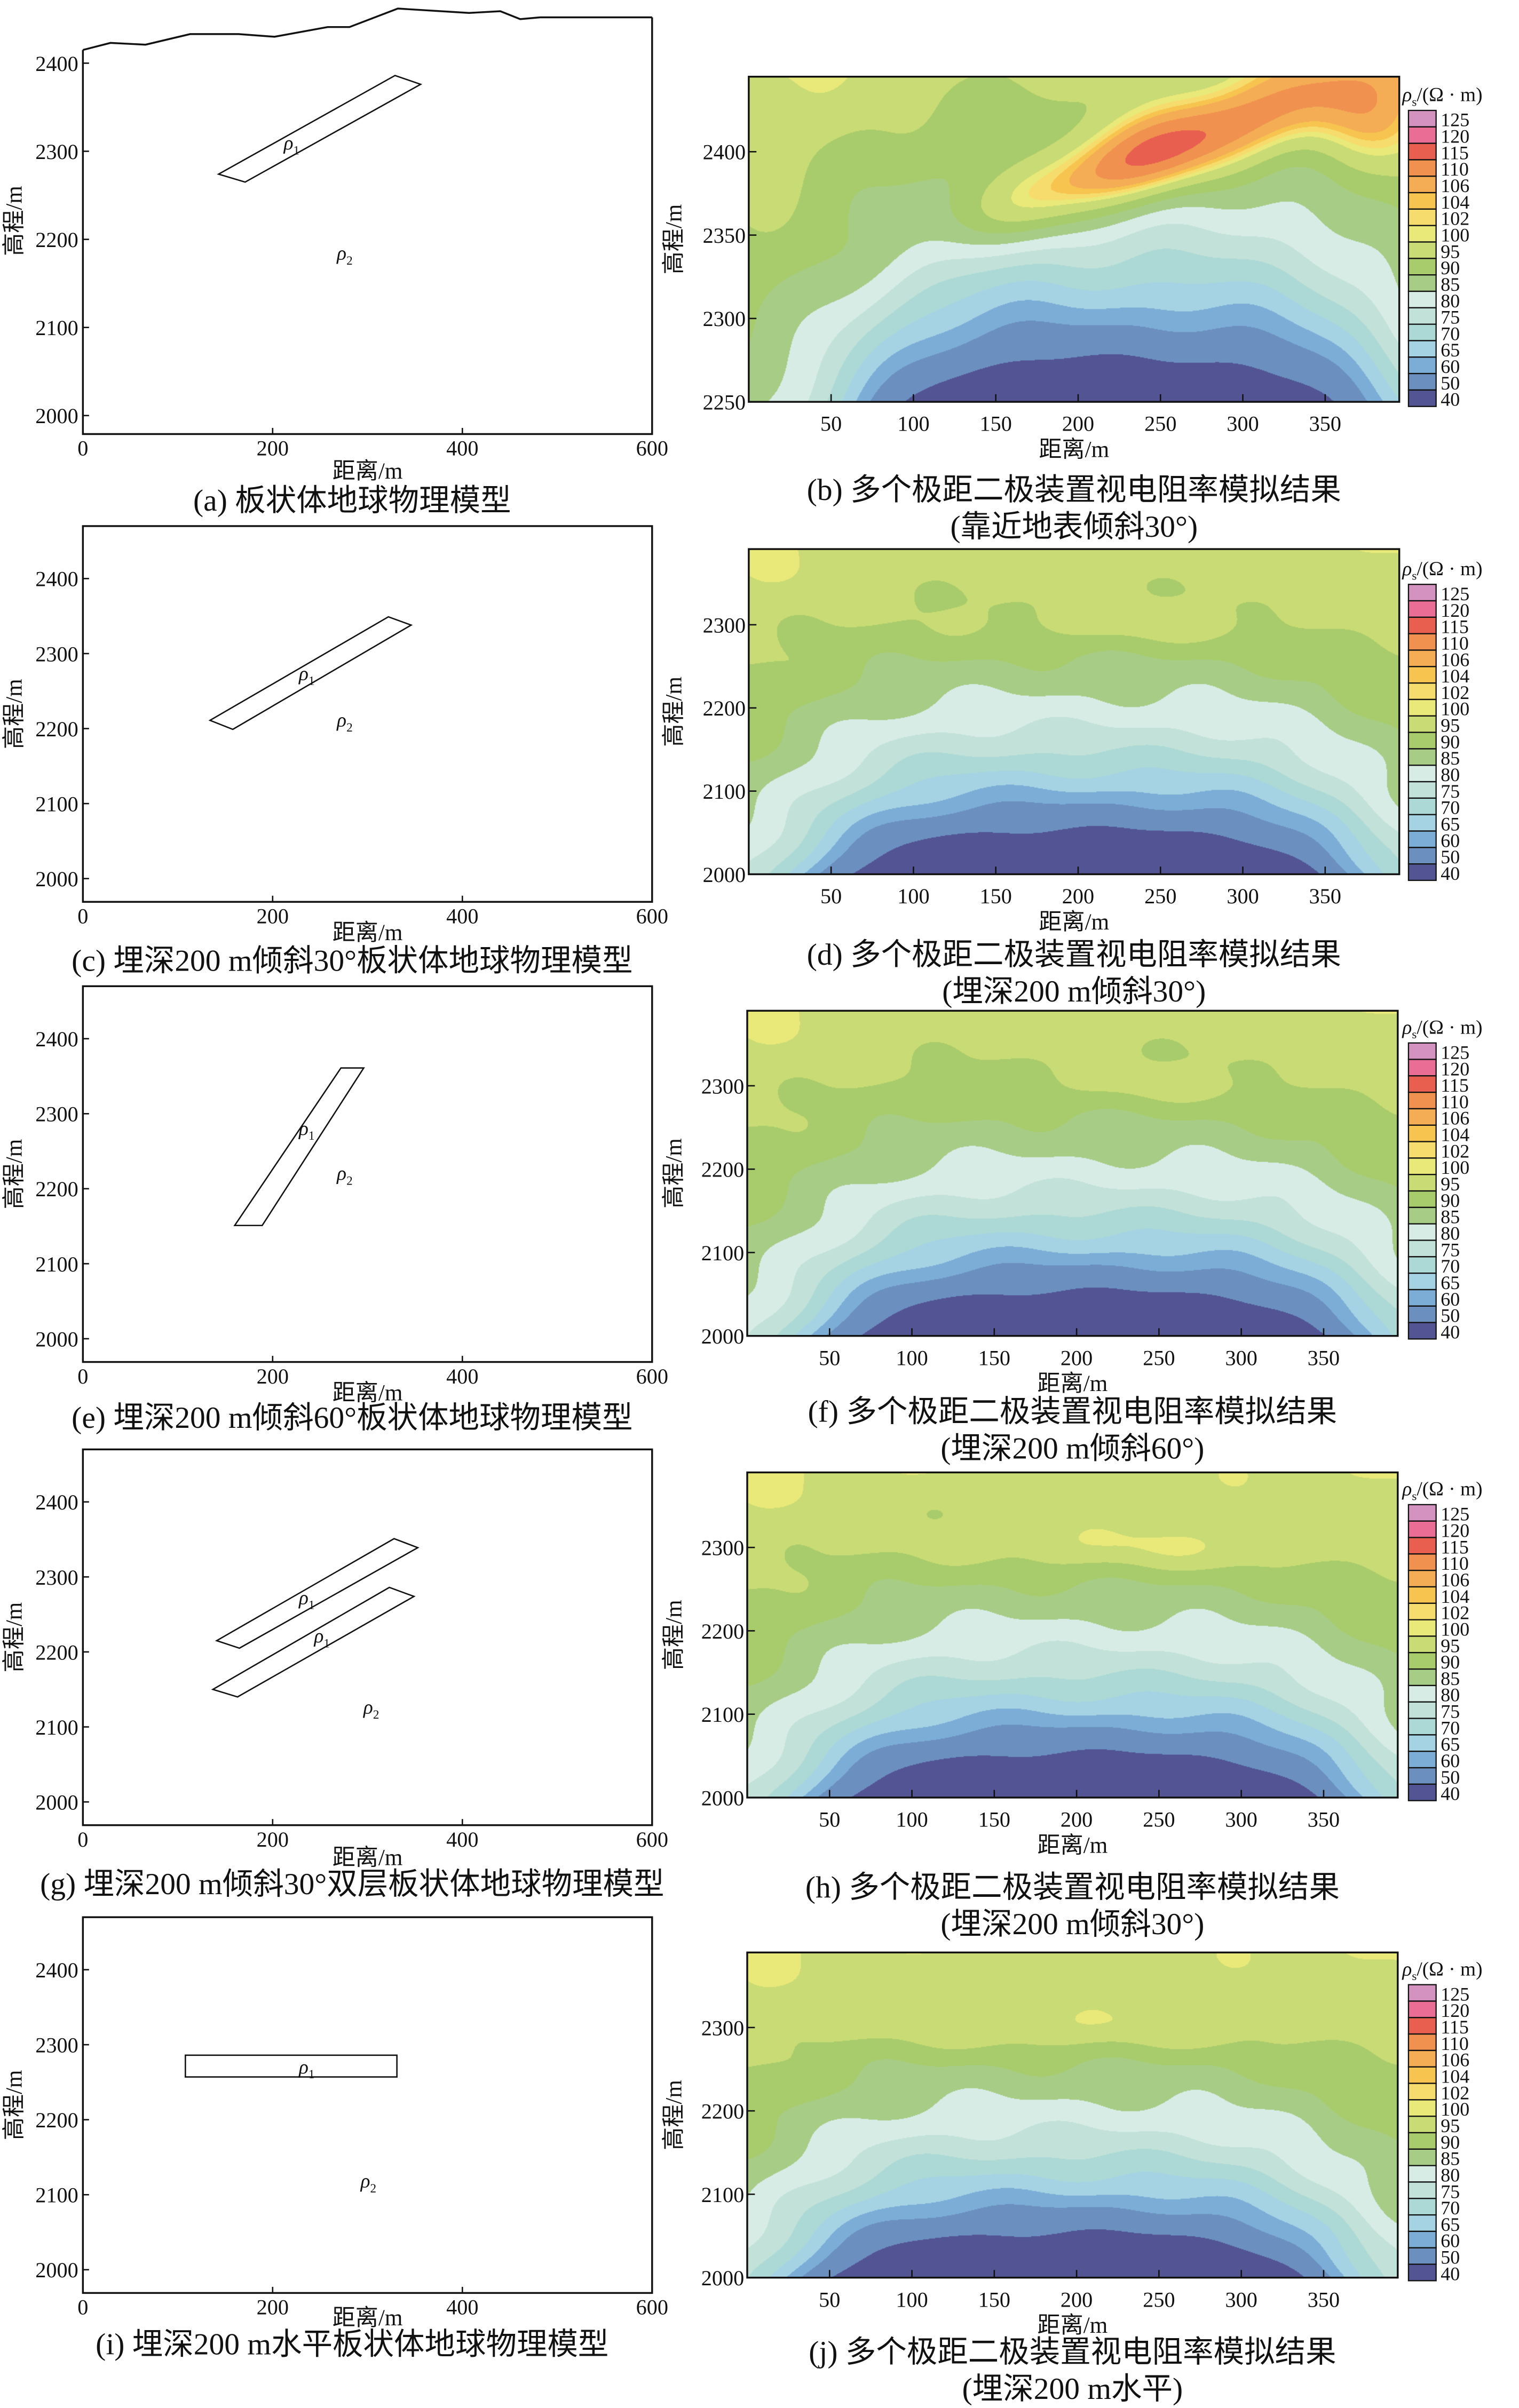  What do you see at coordinates (724, 402) in the screenshot?
I see `y-tick-label: 2250` at bounding box center [724, 402].